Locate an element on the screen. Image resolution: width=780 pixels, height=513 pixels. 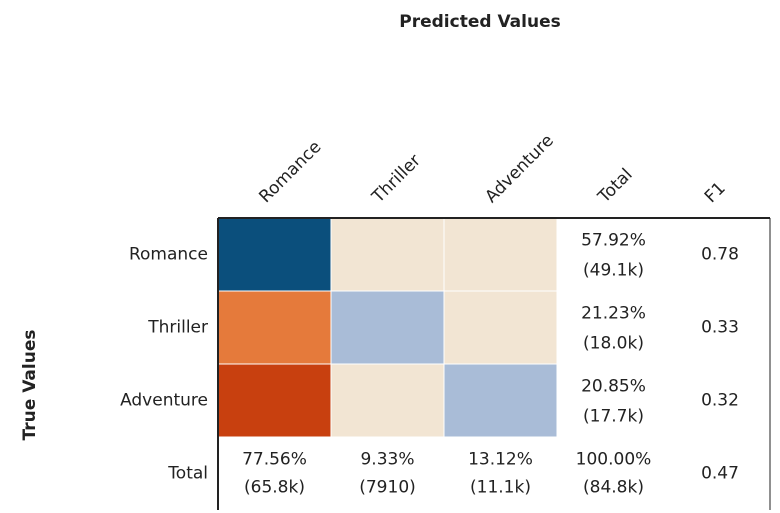
column-total-count: (7910) is located at coordinates (387, 488).